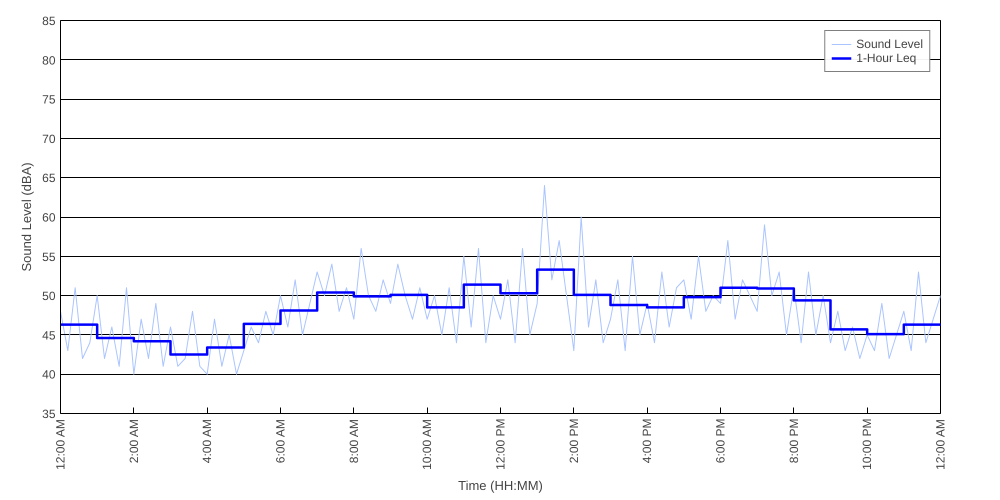 The width and height of the screenshot is (1000, 500). What do you see at coordinates (573, 441) in the screenshot?
I see `x-tick-label: 2:00 PM` at bounding box center [573, 441].